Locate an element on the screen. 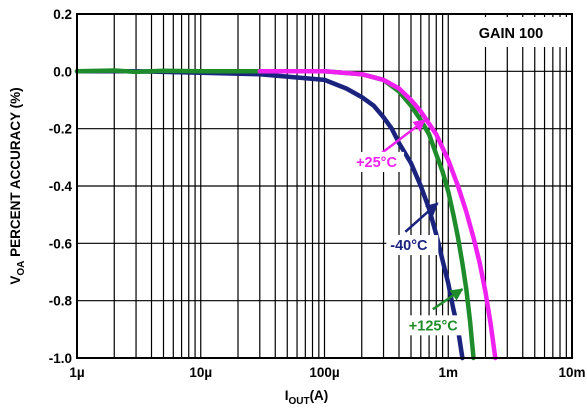 The image size is (587, 419). annotation-label: -40°C is located at coordinates (409, 246).